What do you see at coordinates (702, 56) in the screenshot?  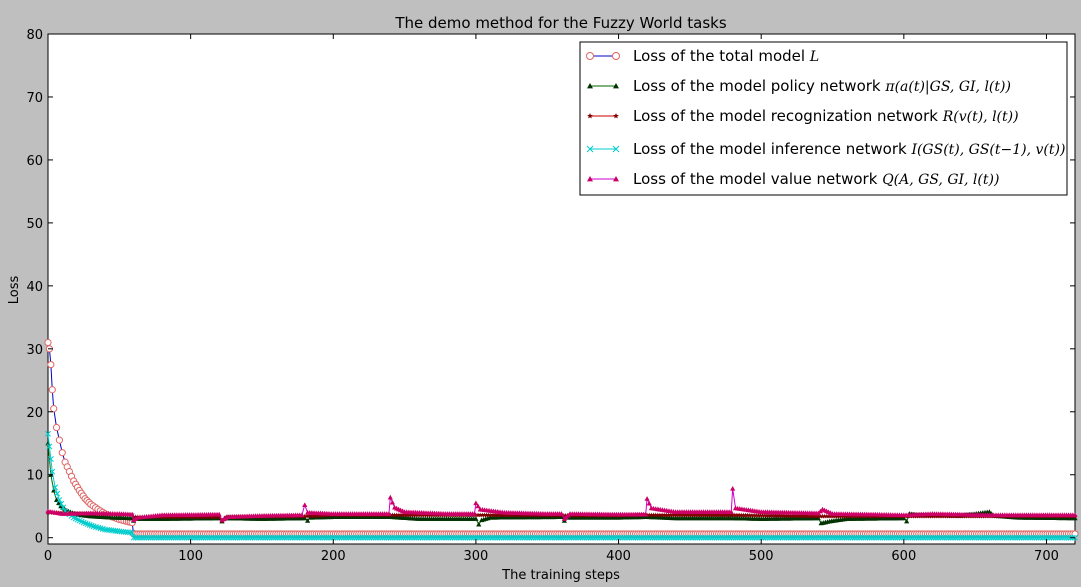 I see `legend-entry-1: Loss of the total model L` at bounding box center [702, 56].